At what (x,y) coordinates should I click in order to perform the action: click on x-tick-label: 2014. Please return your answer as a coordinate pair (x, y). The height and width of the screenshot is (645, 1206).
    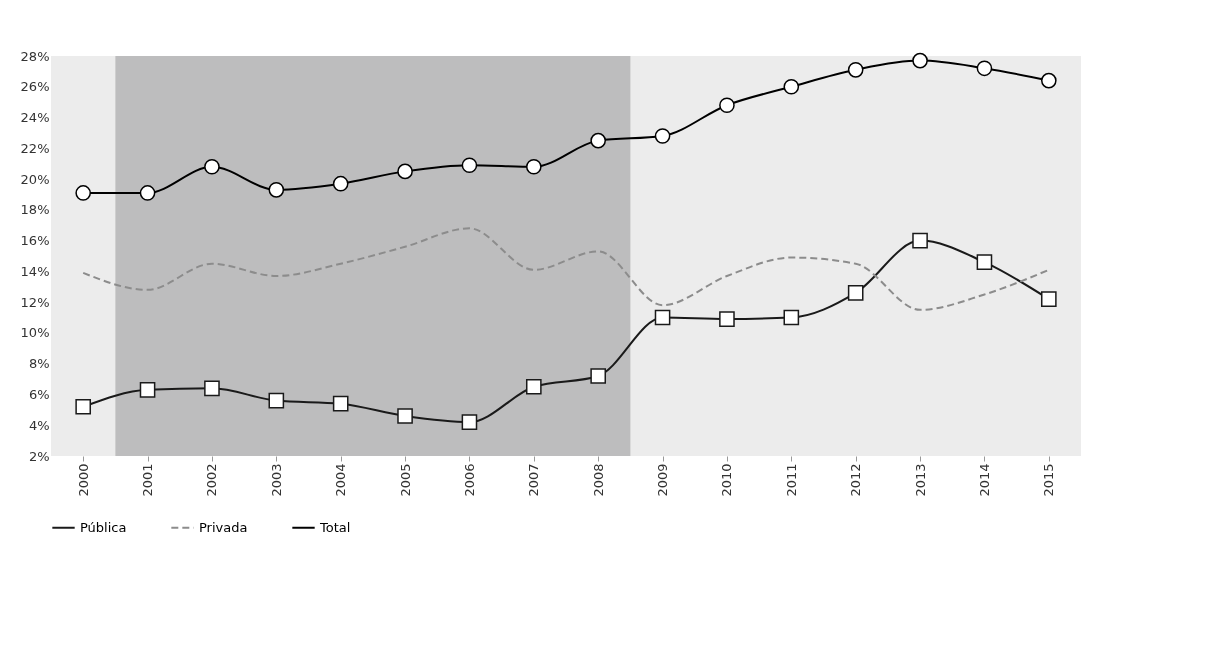
    Looking at the image, I should click on (984, 480).